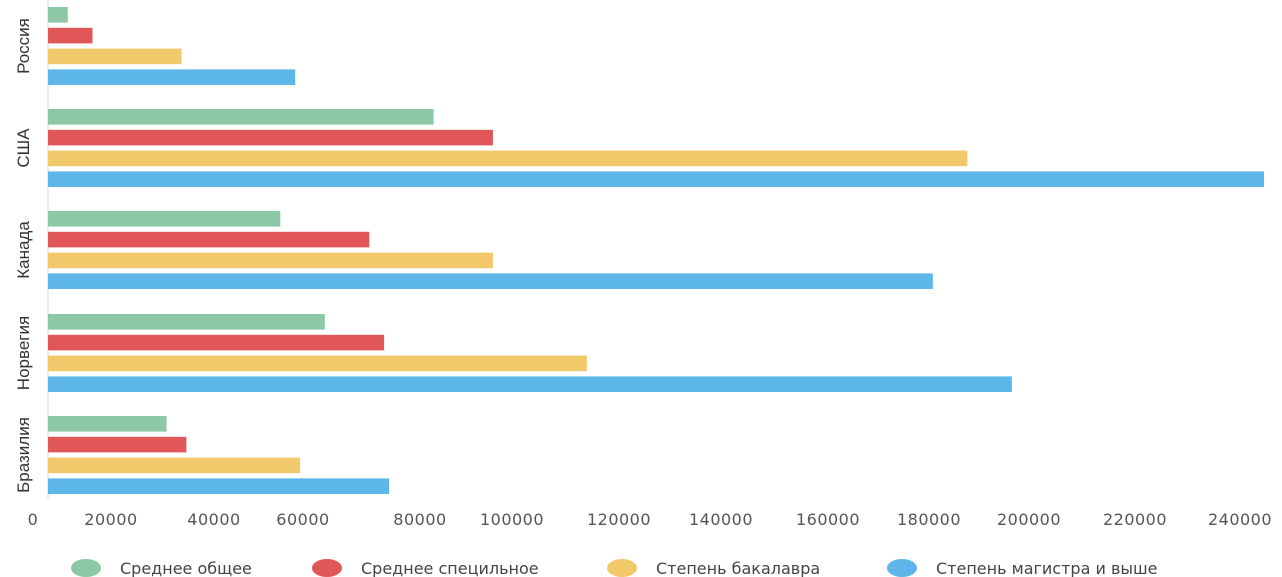 The width and height of the screenshot is (1282, 577). Describe the element at coordinates (33, 519) in the screenshot. I see `x-tick-label: 0` at that location.